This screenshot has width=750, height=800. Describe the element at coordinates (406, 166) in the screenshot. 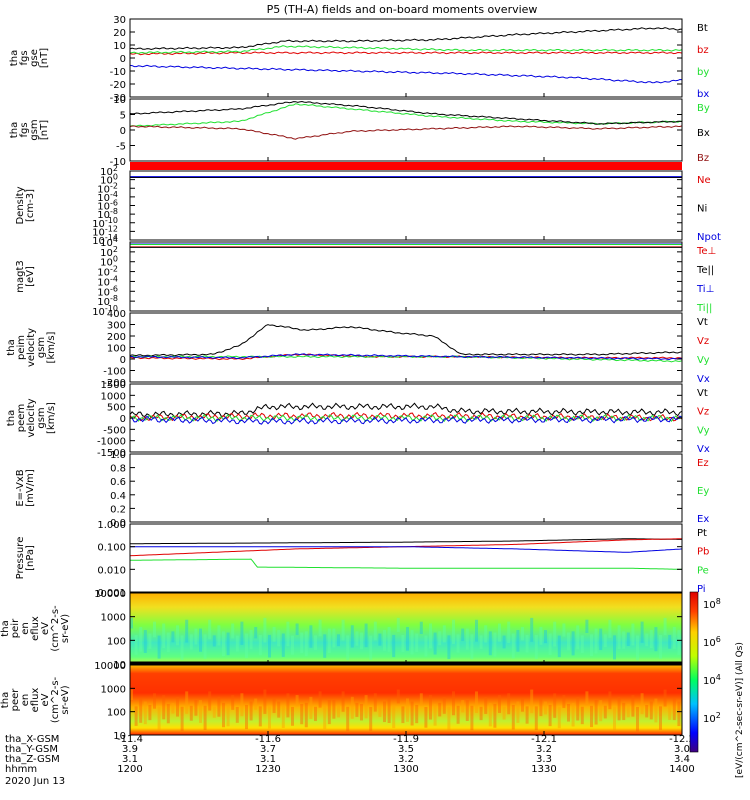

I see `separator-band` at that location.